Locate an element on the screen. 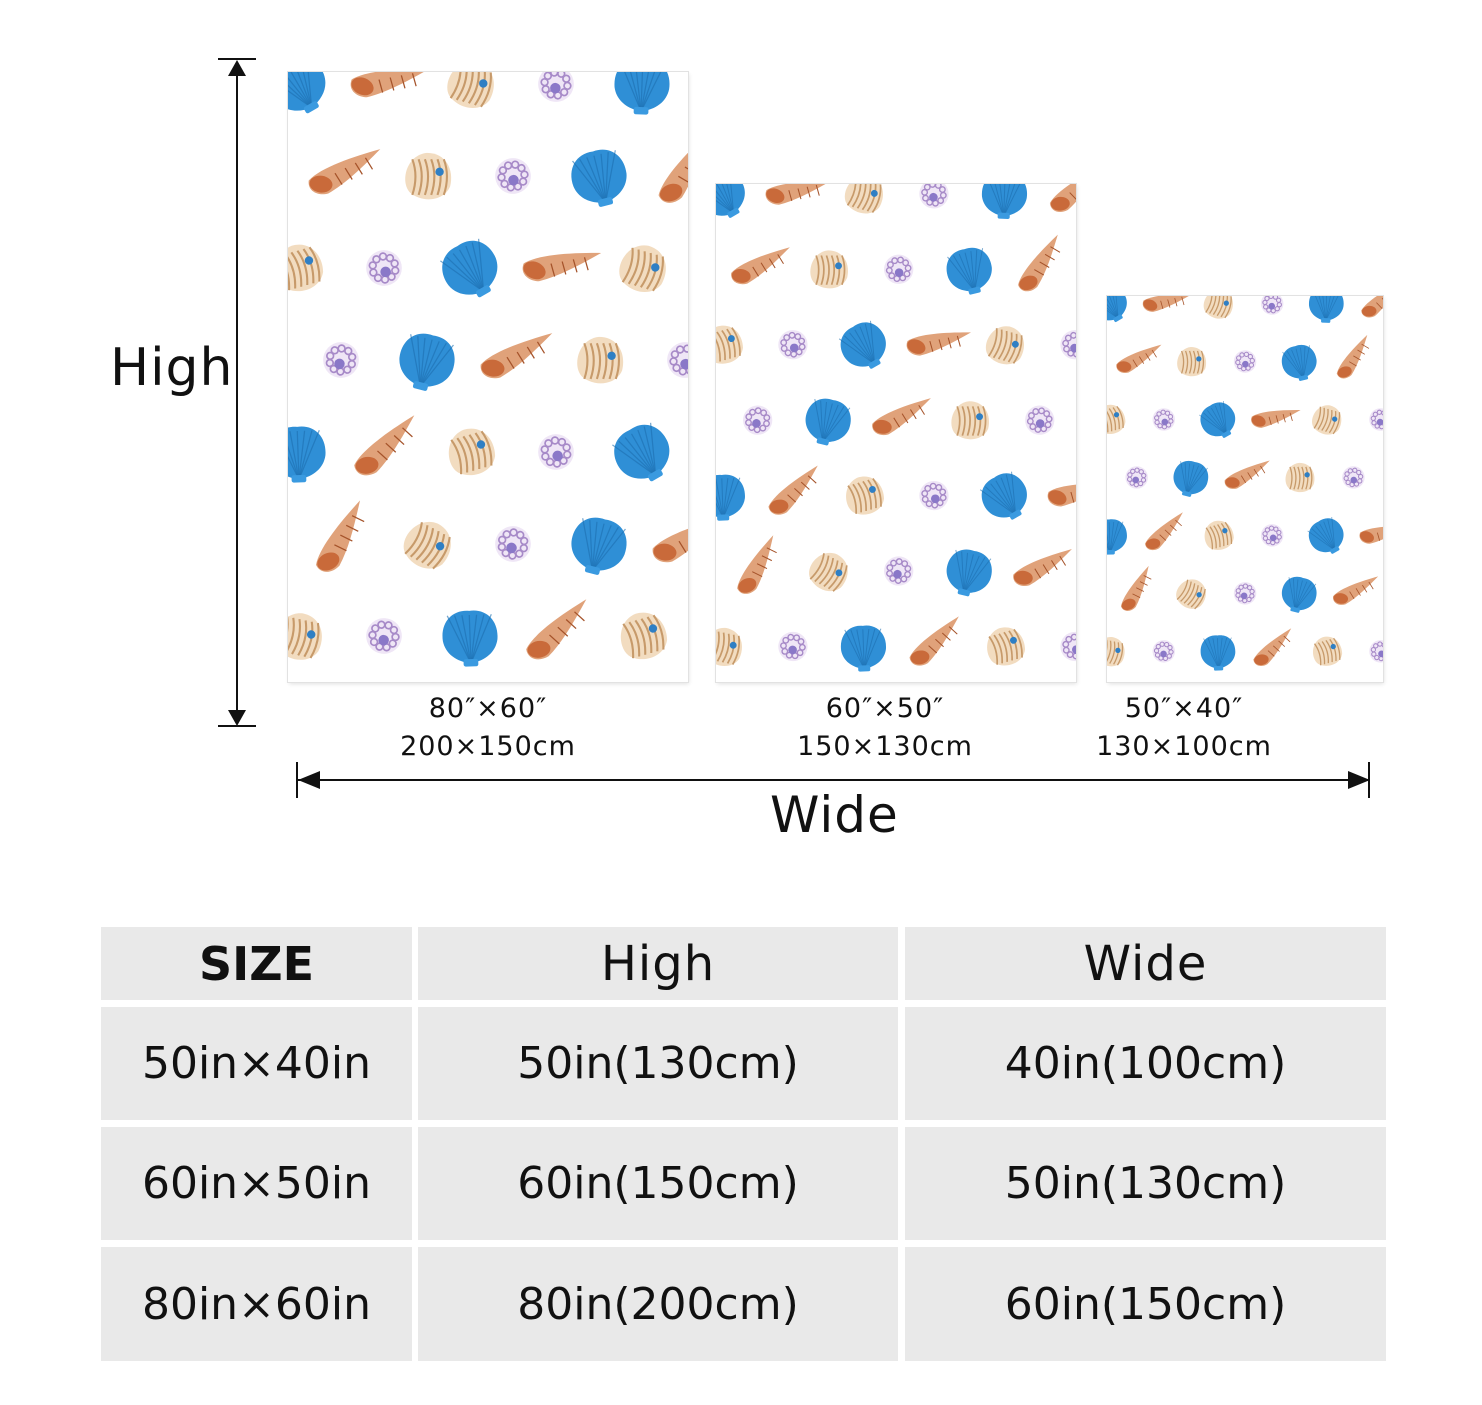 The image size is (1482, 1405). seashell-pattern-large is located at coordinates (488, 369).